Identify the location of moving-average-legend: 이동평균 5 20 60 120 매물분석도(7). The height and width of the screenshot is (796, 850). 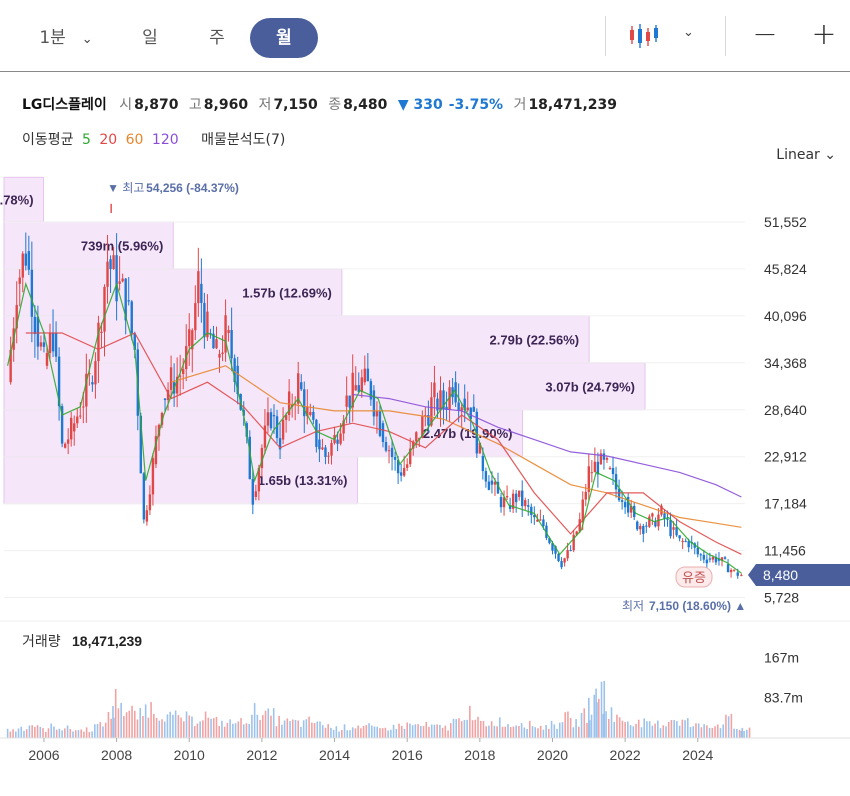
(155, 139).